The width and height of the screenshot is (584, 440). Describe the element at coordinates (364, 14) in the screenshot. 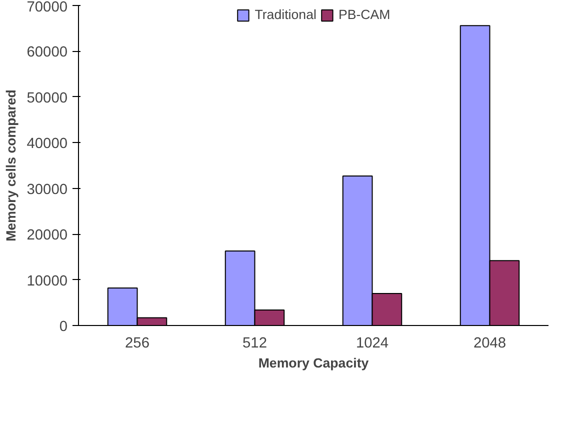

I see `legend-label: PB-CAM` at that location.